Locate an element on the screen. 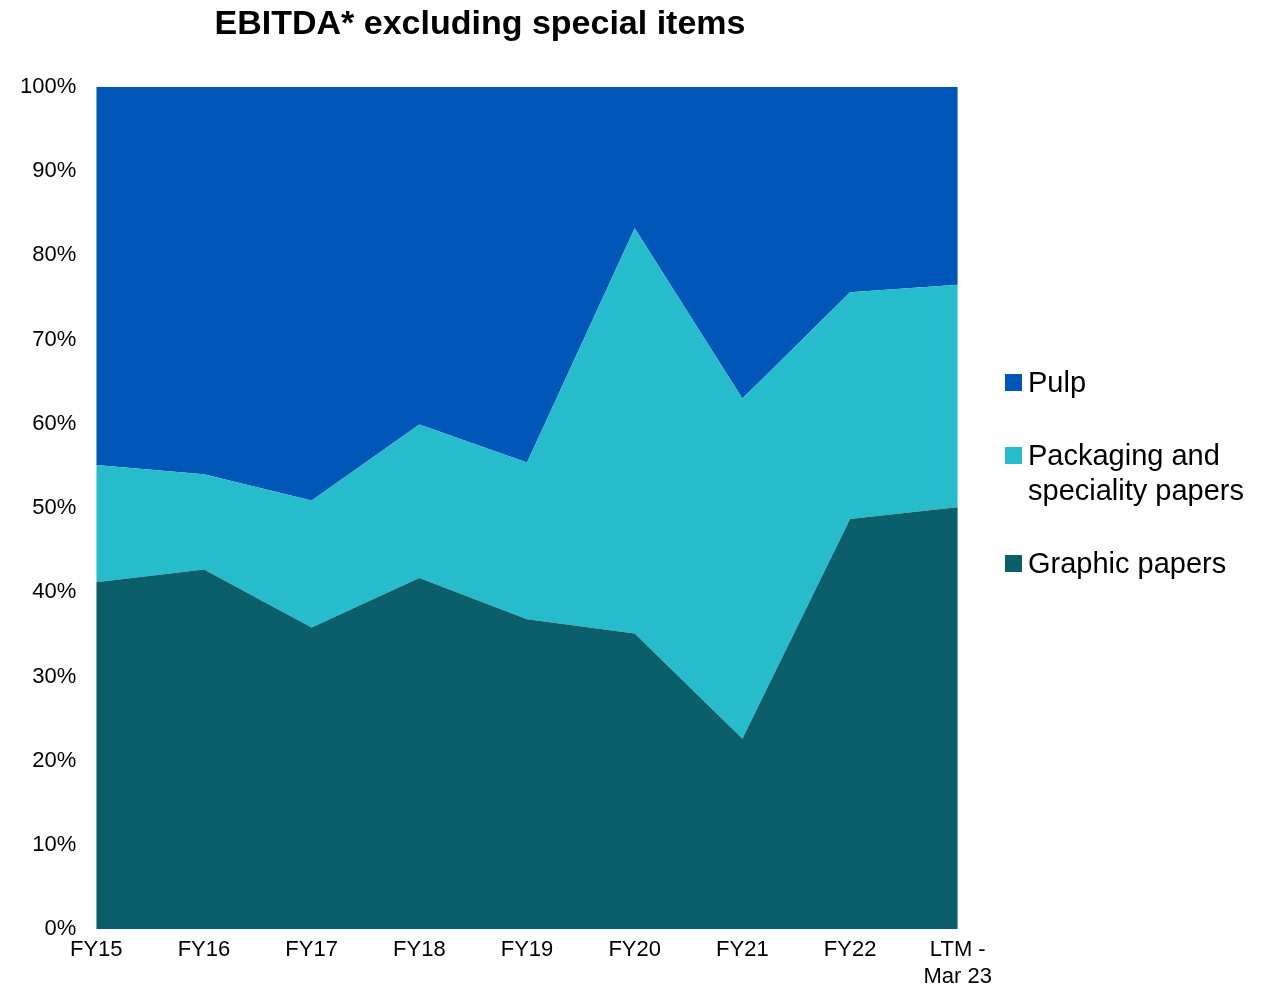 The image size is (1266, 998). y-tick-label: 80% is located at coordinates (54, 254).